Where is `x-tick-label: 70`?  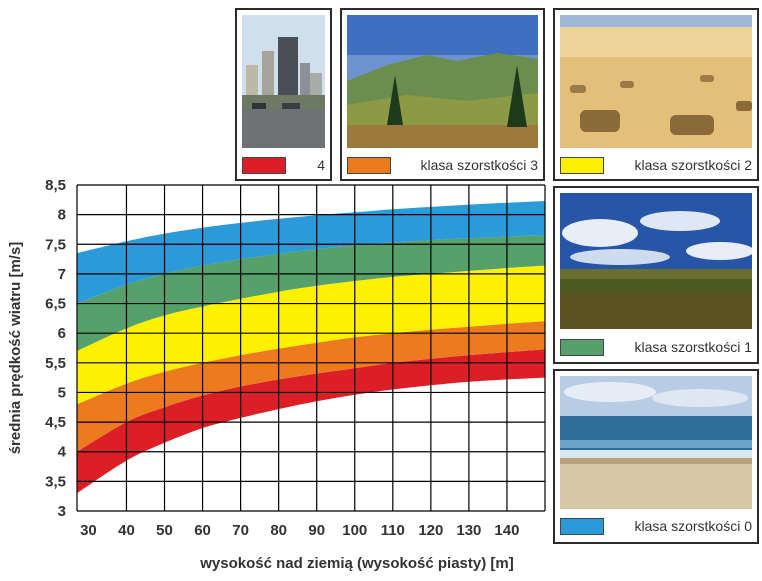
x-tick-label: 70 is located at coordinates (240, 530).